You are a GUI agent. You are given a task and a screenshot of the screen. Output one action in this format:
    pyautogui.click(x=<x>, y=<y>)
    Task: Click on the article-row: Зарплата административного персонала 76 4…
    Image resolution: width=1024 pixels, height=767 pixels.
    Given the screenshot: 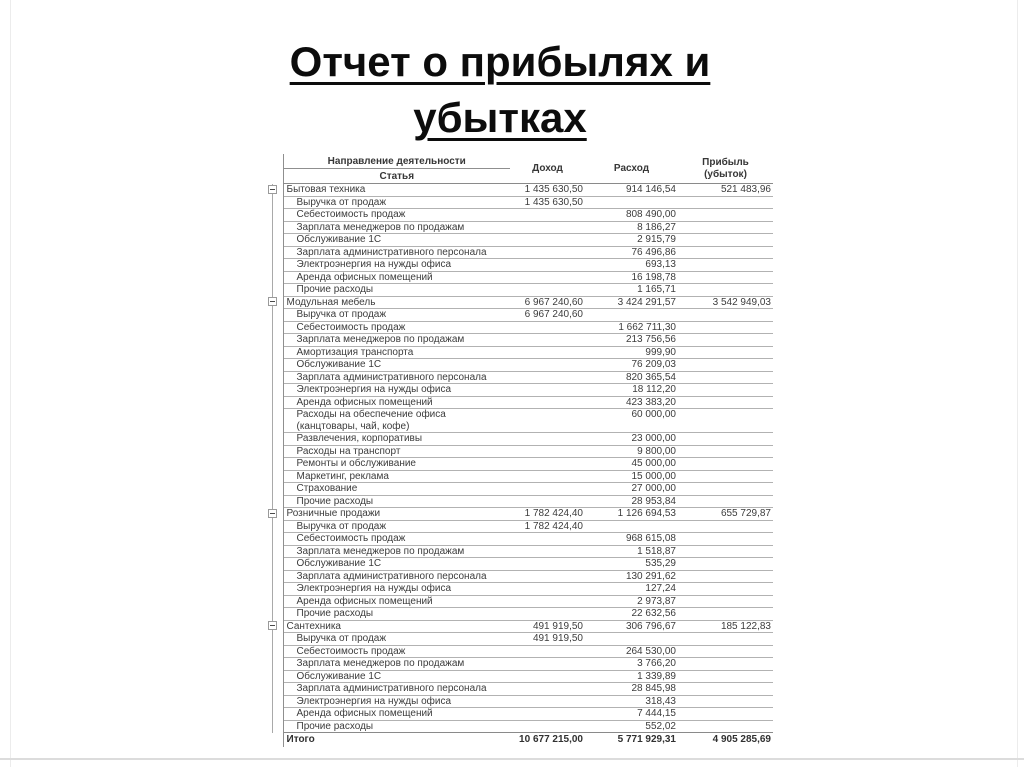 What is the action you would take?
    pyautogui.click(x=520, y=252)
    